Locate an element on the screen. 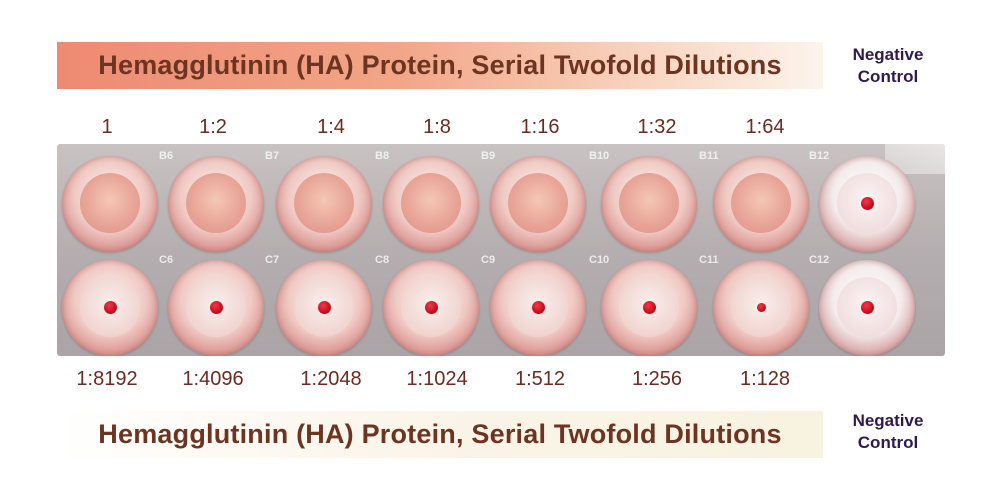 The image size is (1000, 501). well-code: B6 is located at coordinates (166, 156).